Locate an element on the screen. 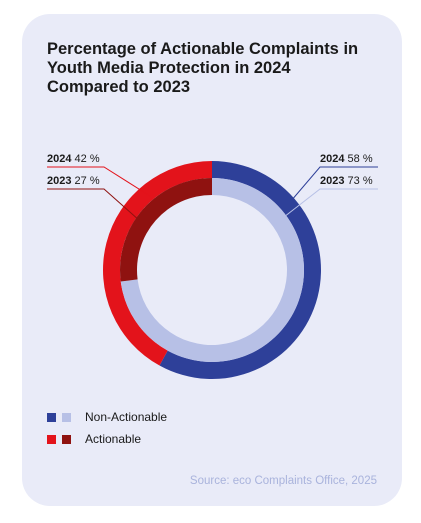 Image resolution: width=421 pixels, height=523 pixels. label-2023-actionable: 2023 27 % is located at coordinates (73, 181).